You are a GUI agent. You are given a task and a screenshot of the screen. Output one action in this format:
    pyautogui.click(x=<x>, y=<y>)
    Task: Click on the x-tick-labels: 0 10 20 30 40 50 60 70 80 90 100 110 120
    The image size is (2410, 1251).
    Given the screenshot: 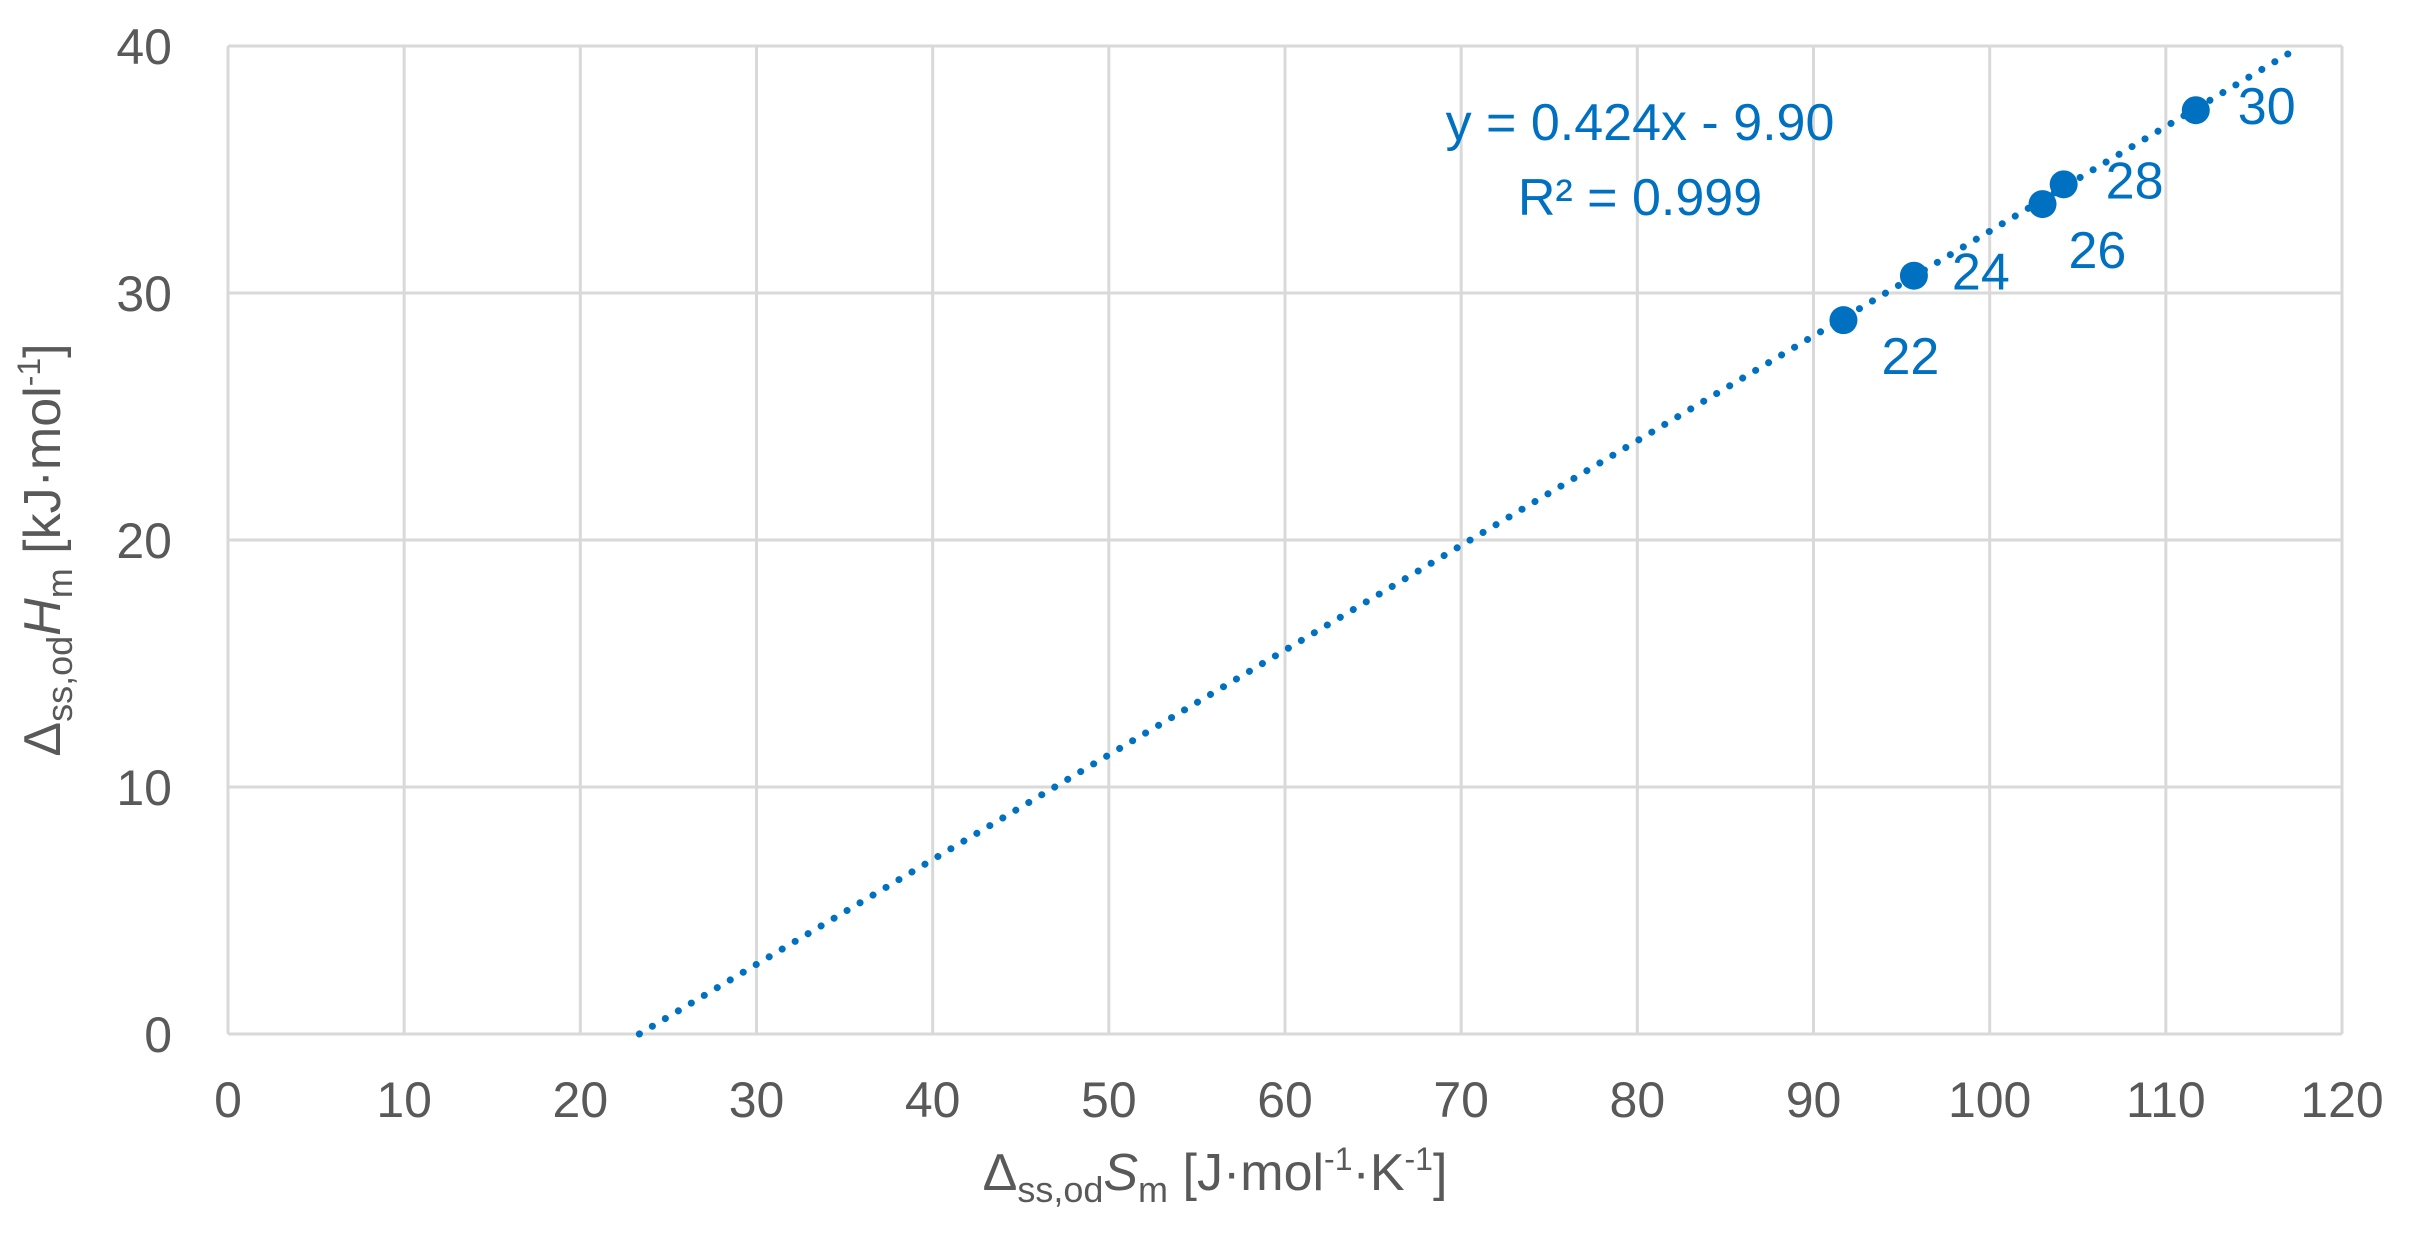 What is the action you would take?
    pyautogui.click(x=1299, y=1100)
    